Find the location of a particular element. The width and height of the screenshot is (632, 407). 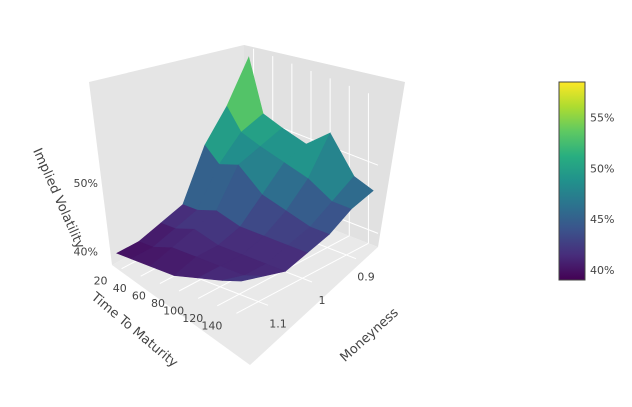

vol-tick: 40% is located at coordinates (86, 251).